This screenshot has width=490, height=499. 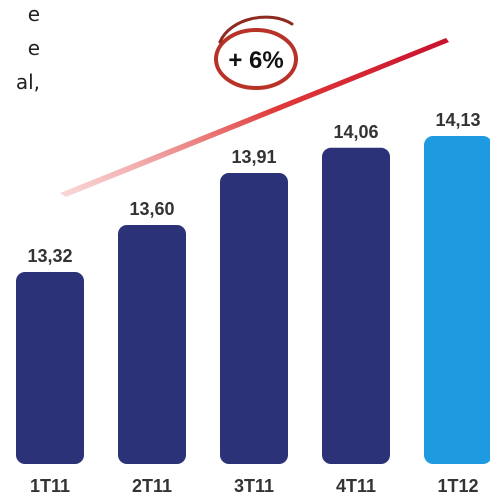 I want to click on growth-badge: + 6%, so click(x=256, y=52).